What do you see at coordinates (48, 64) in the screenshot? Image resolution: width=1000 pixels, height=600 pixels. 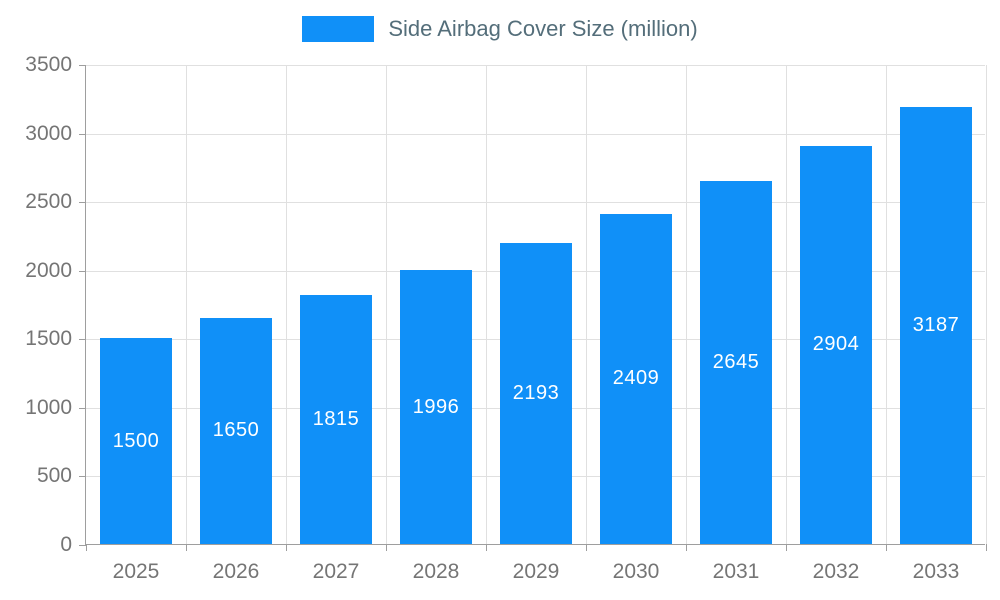 I see `y-tick-label: 3500` at bounding box center [48, 64].